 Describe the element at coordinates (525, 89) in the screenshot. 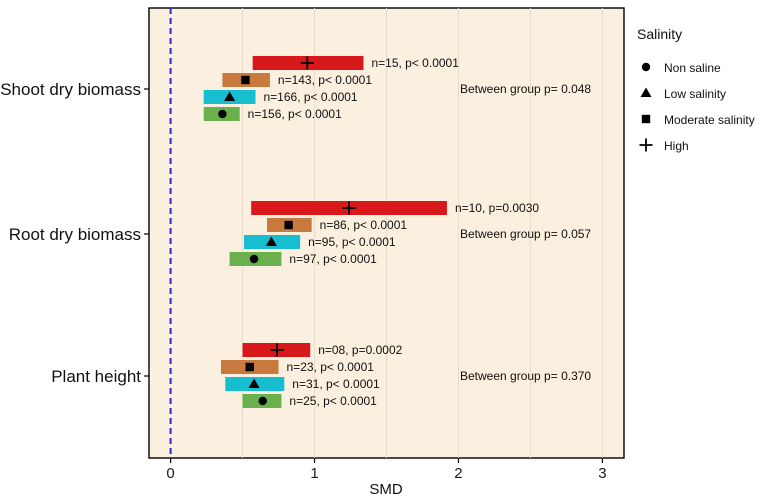

I see `between-group-label: Between group p= 0.048` at that location.